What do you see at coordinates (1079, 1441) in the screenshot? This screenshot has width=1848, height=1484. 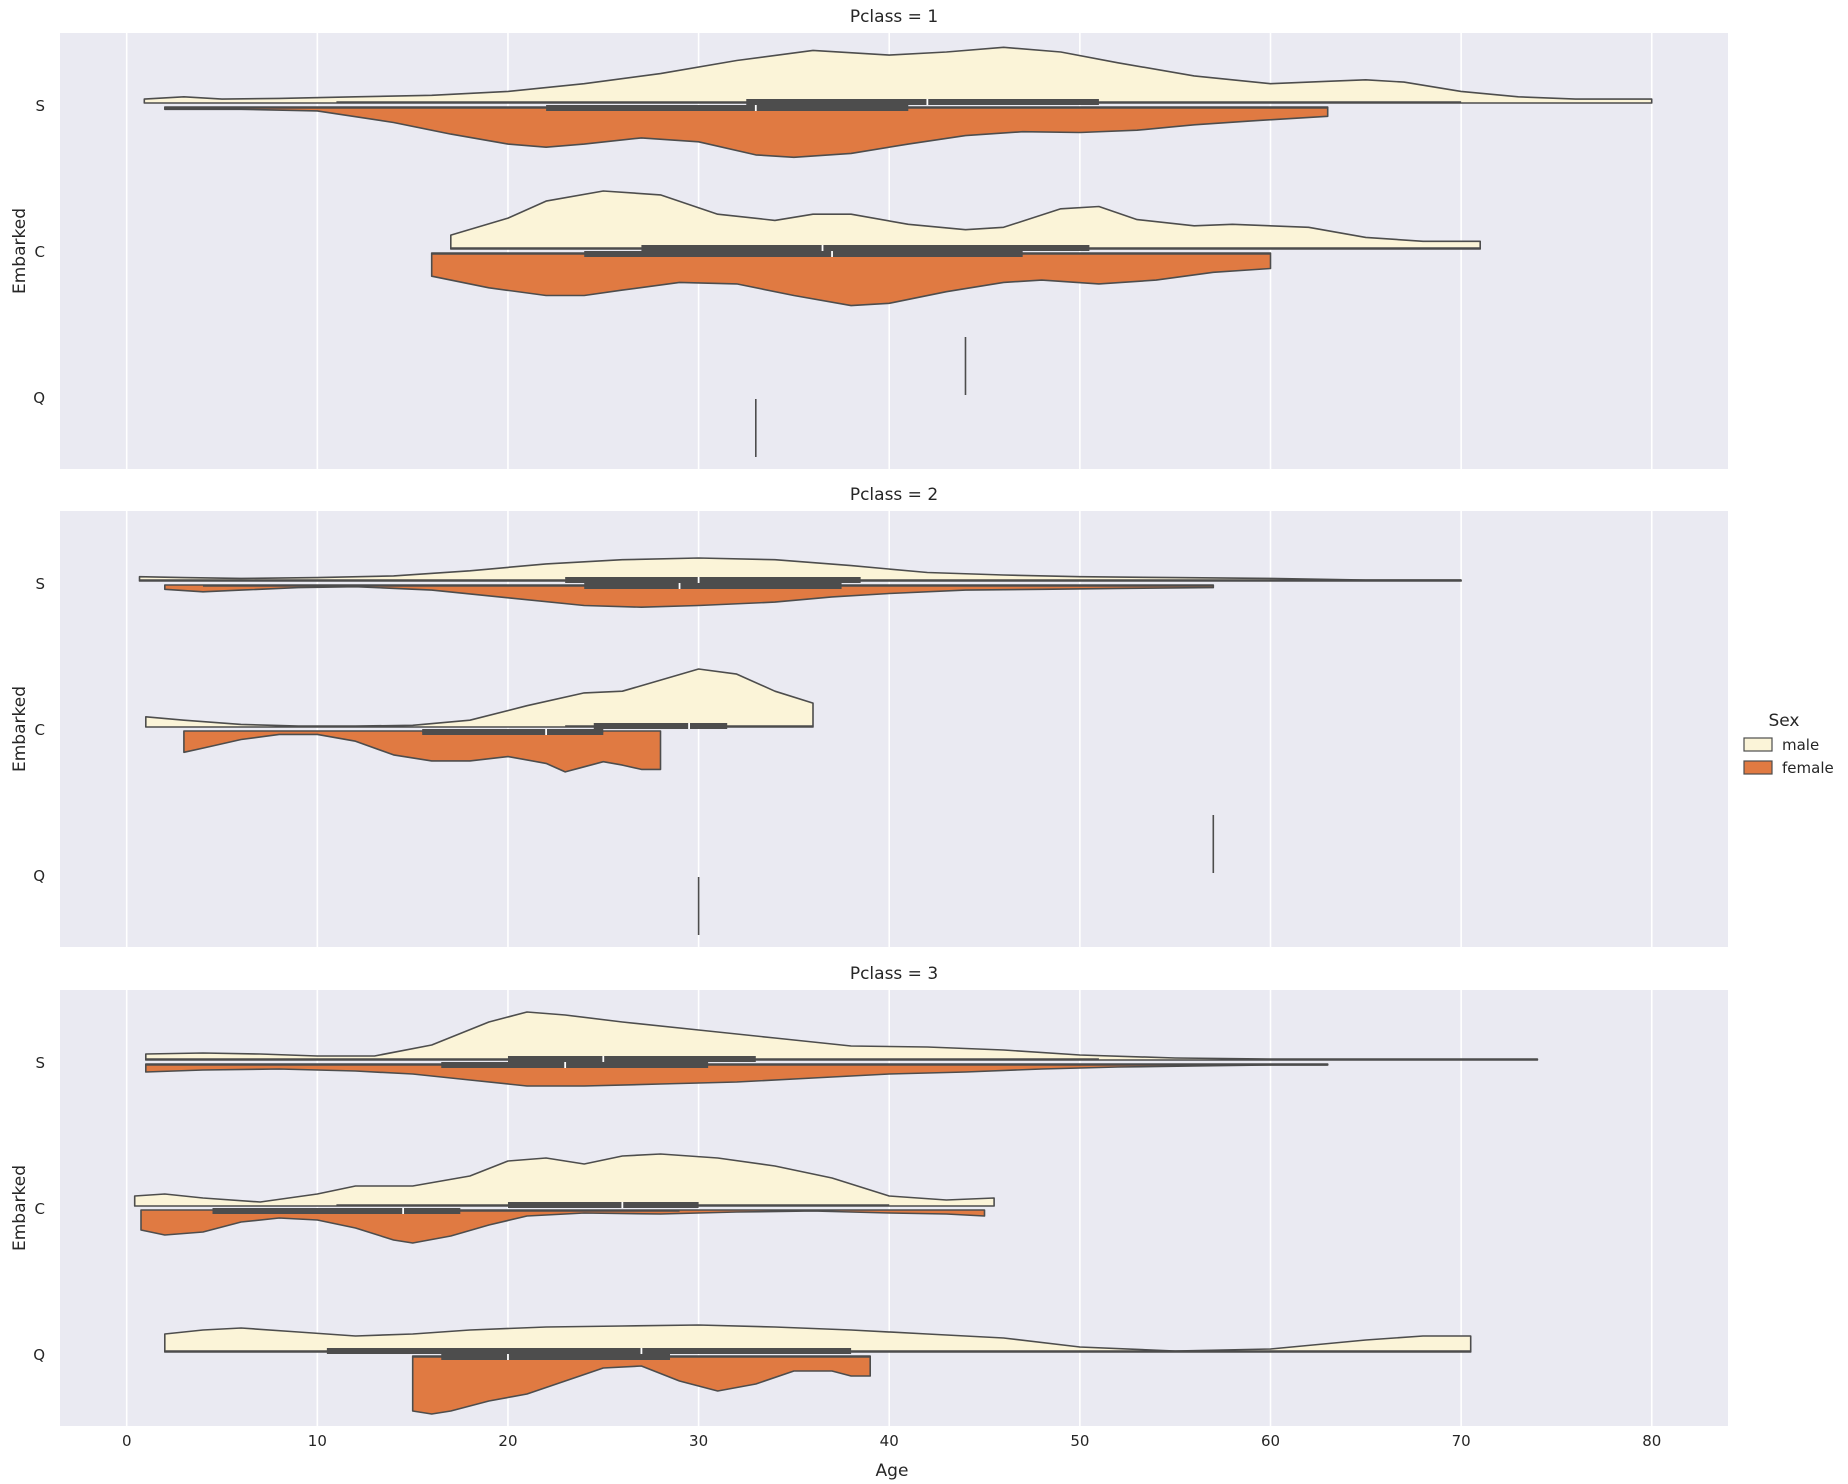 I see `x-tick-label: 50` at bounding box center [1079, 1441].